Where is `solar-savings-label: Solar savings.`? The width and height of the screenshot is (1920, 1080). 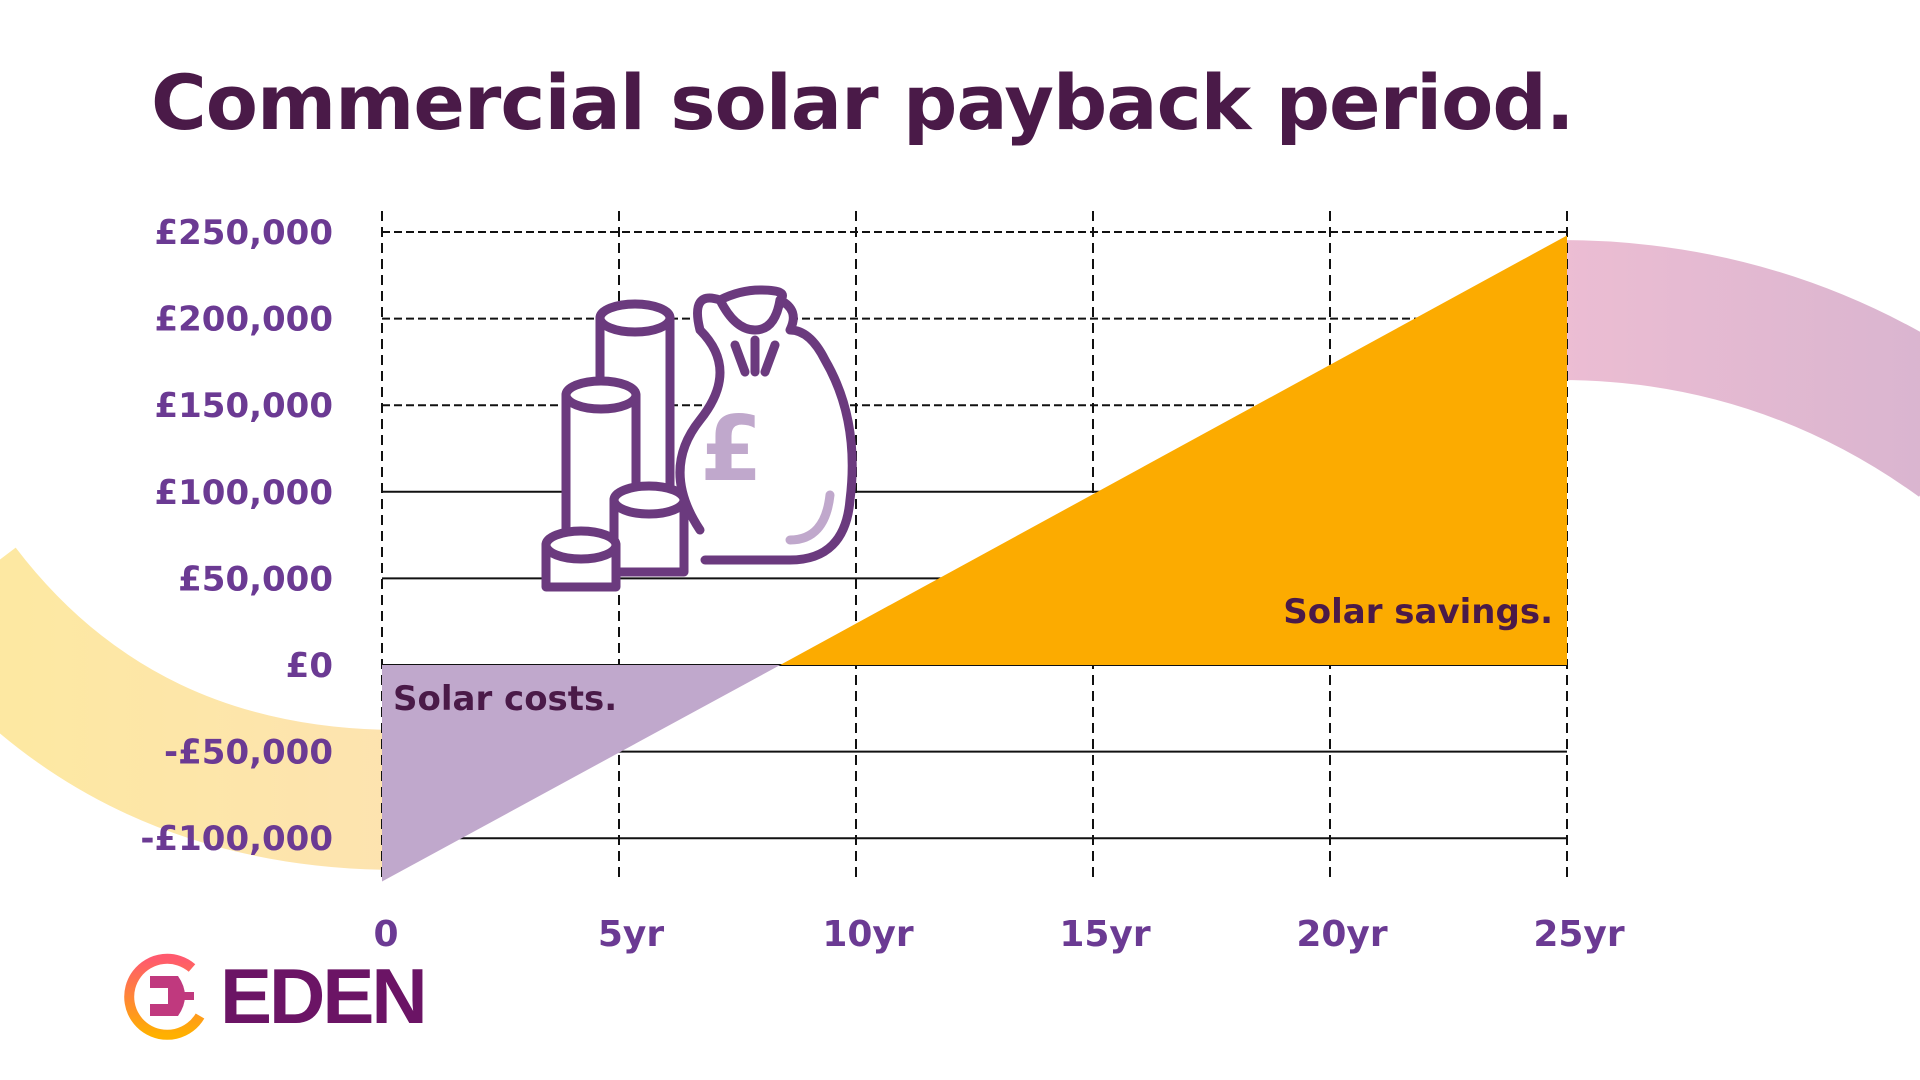
solar-savings-label: Solar savings. is located at coordinates (1418, 612).